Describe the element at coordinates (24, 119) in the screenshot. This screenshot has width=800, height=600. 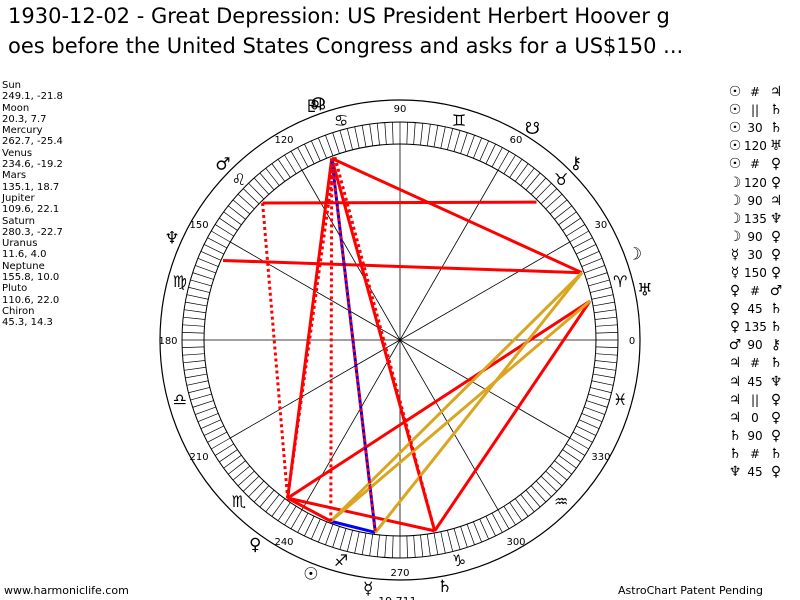
I see `position-values: 20.3, 7.7` at that location.